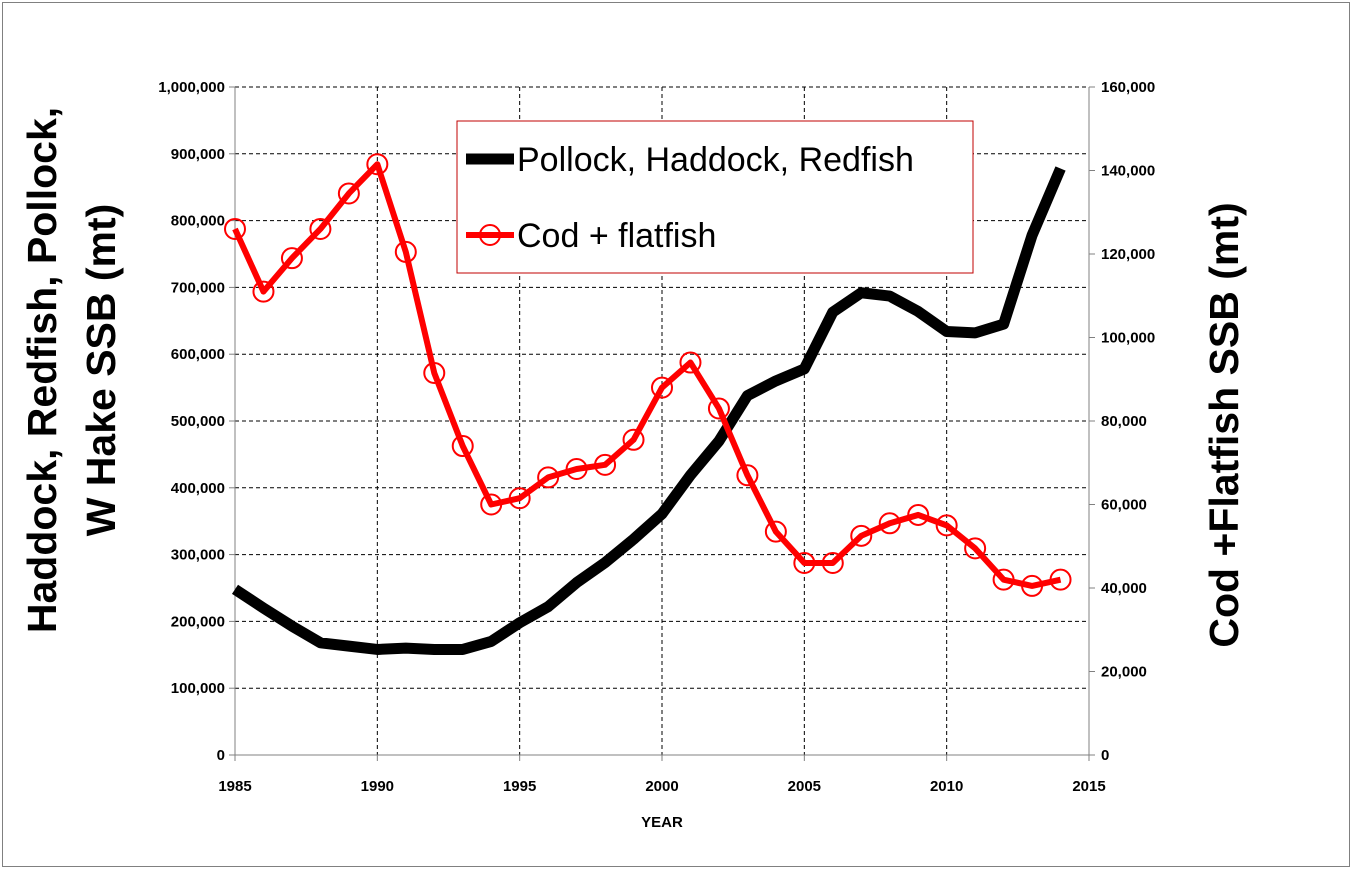 The height and width of the screenshot is (871, 1354). What do you see at coordinates (1105, 755) in the screenshot?
I see `right-tick-label: 0` at bounding box center [1105, 755].